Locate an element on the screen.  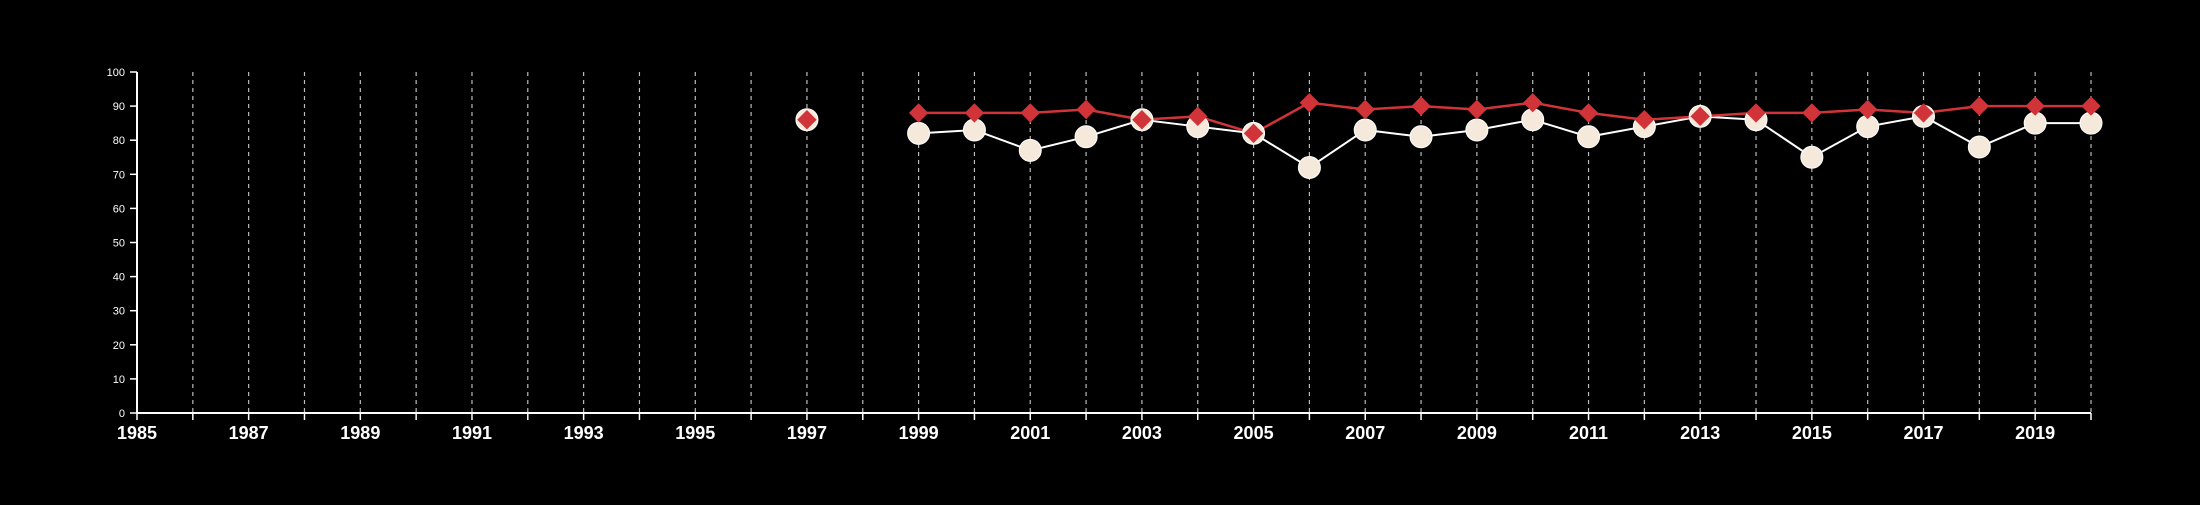
x-tick-label: 1995 is located at coordinates (695, 433).